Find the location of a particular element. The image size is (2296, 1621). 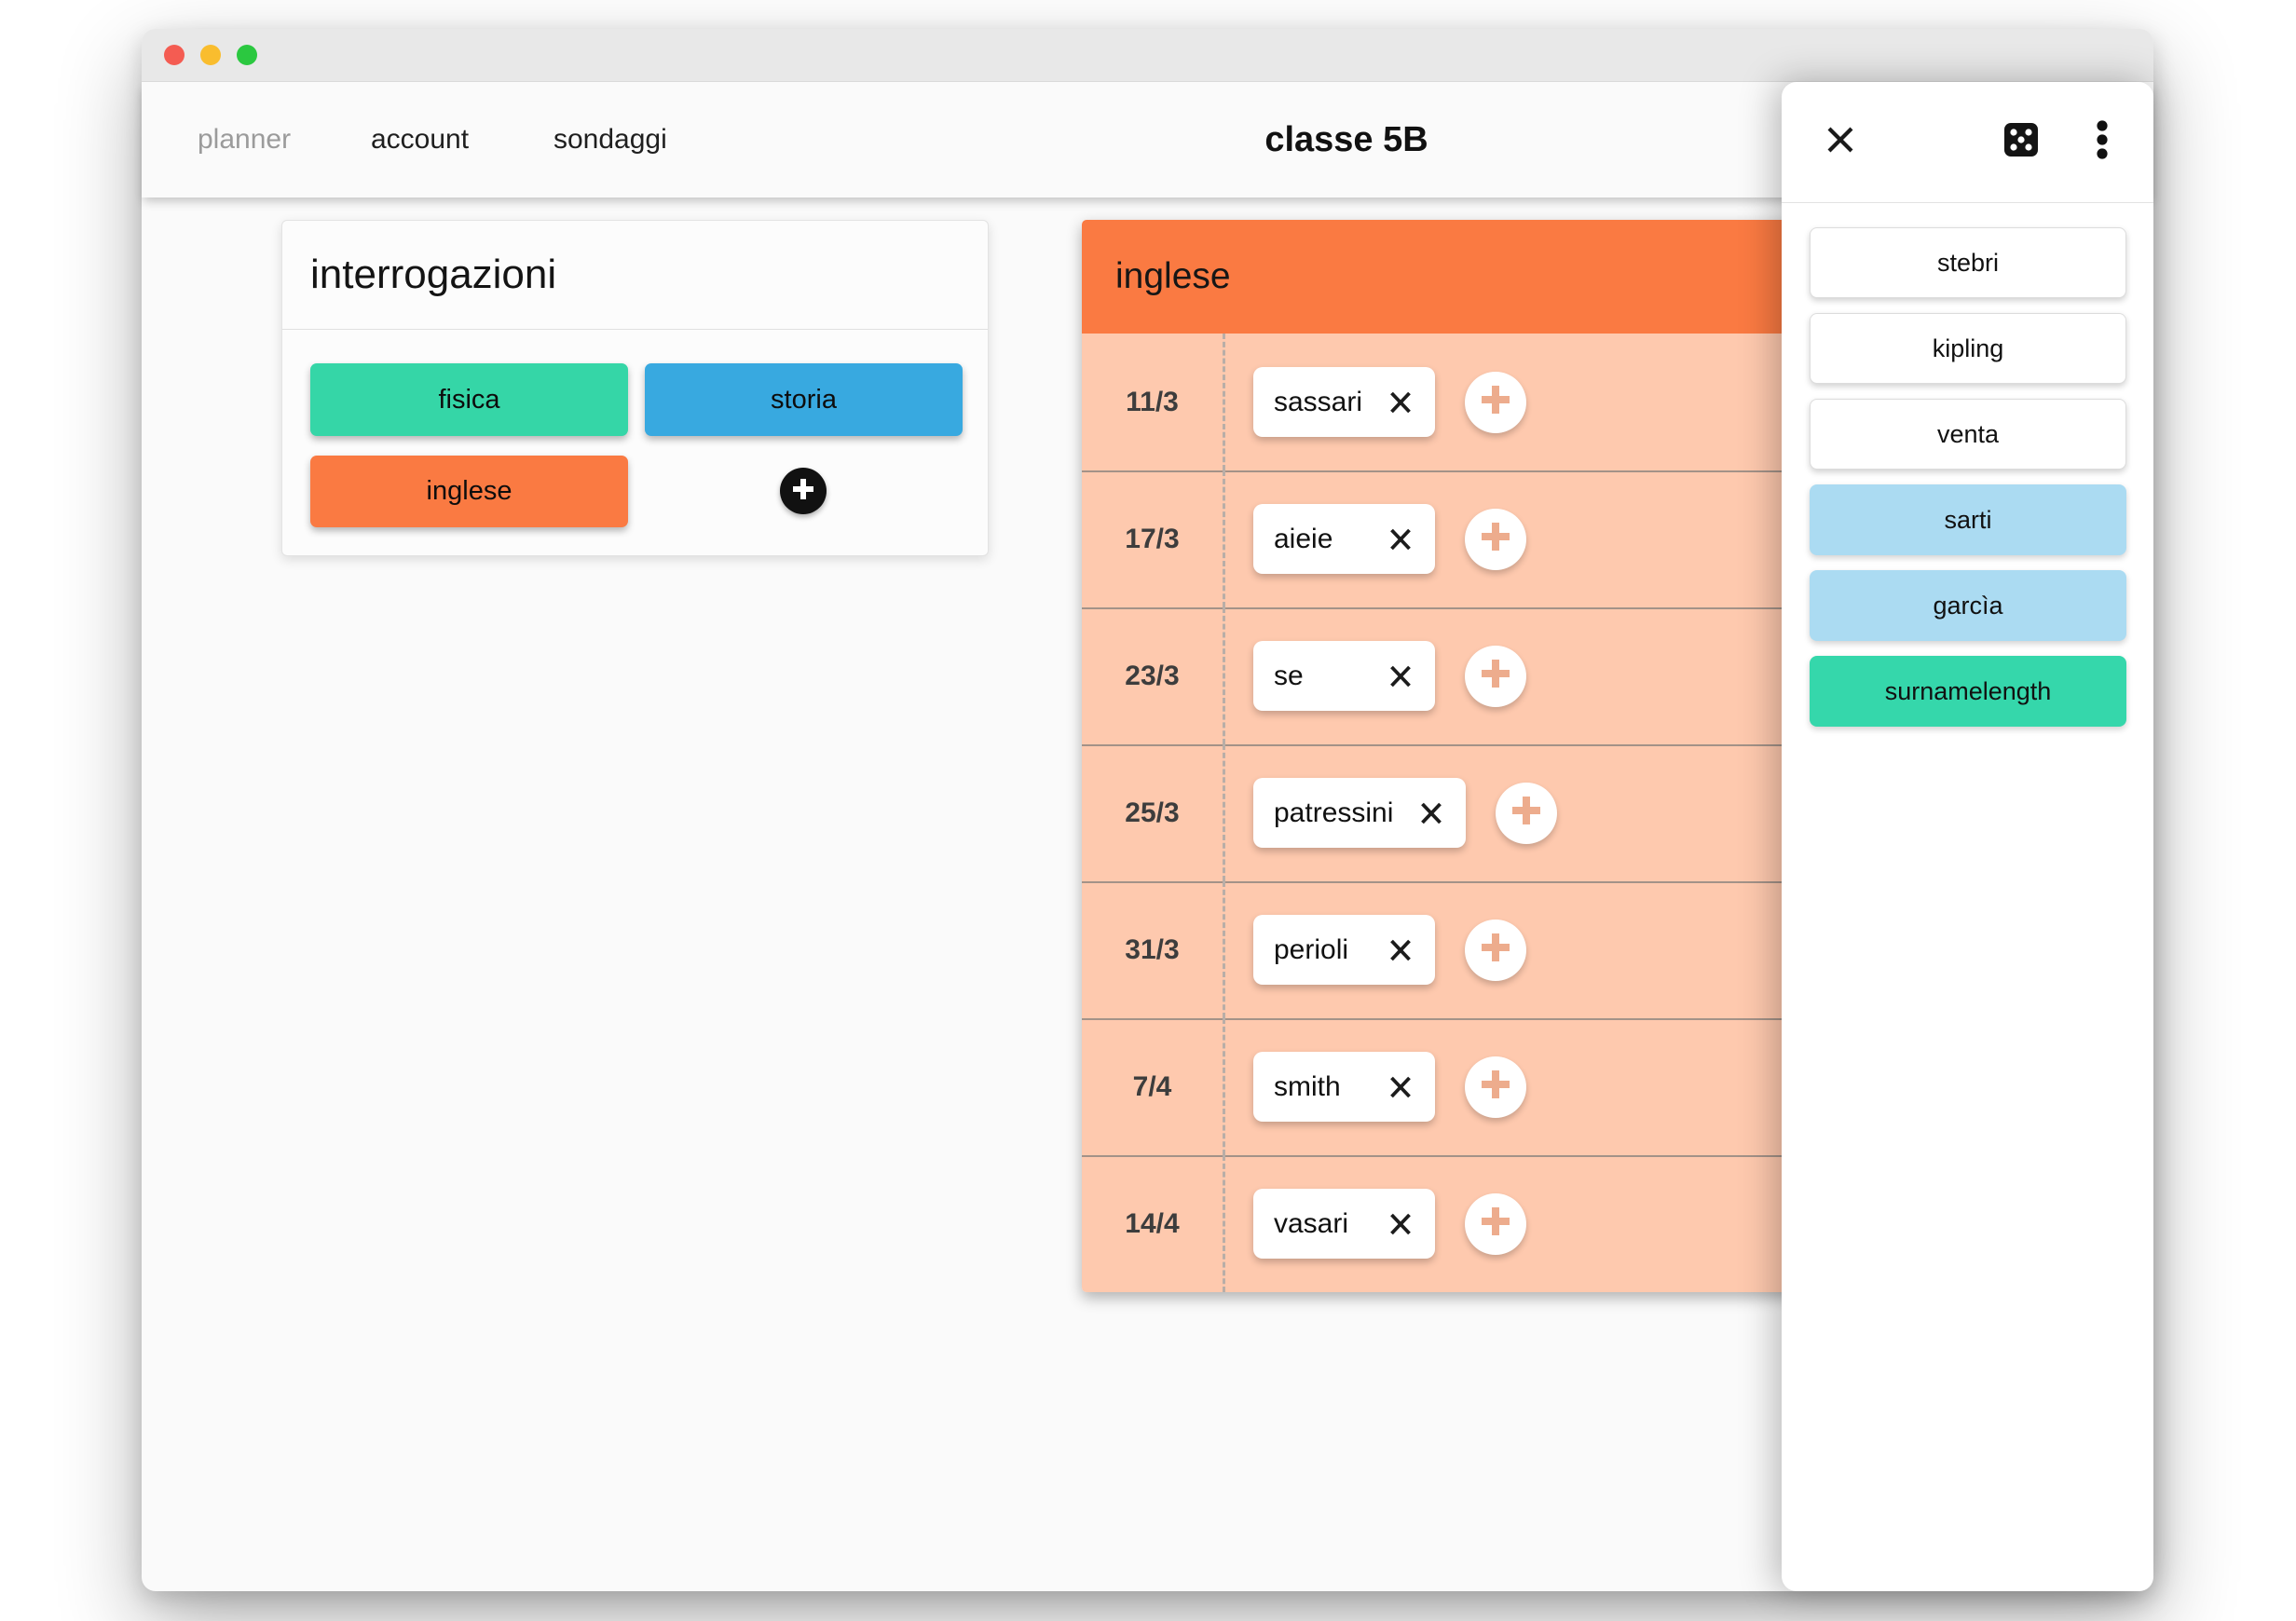

schedule-row: 11/3 sassari is located at coordinates (1467, 402).